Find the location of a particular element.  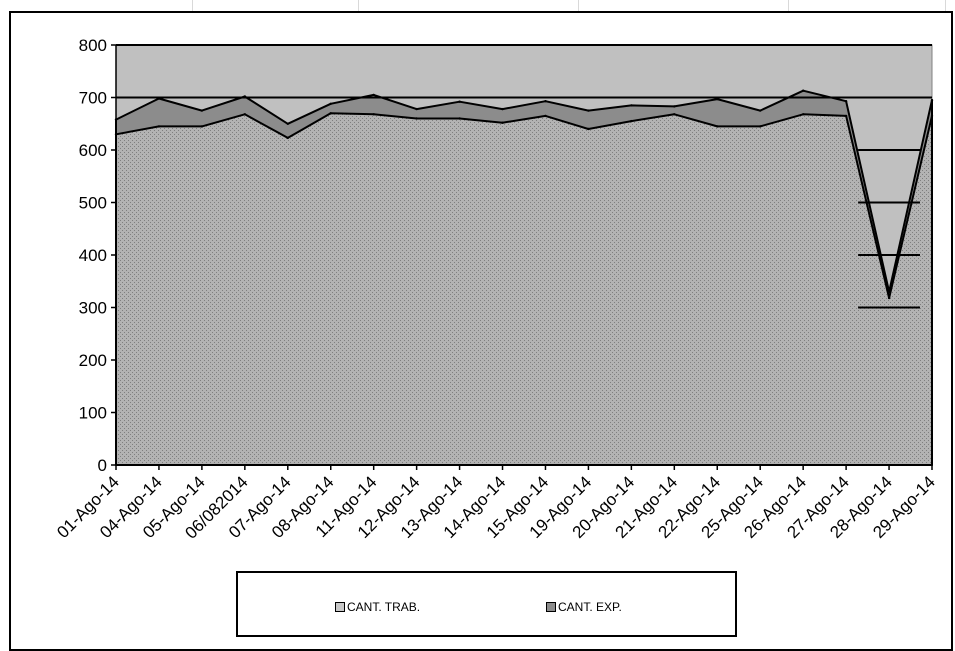

y-tick-label: 500 is located at coordinates (93, 203).